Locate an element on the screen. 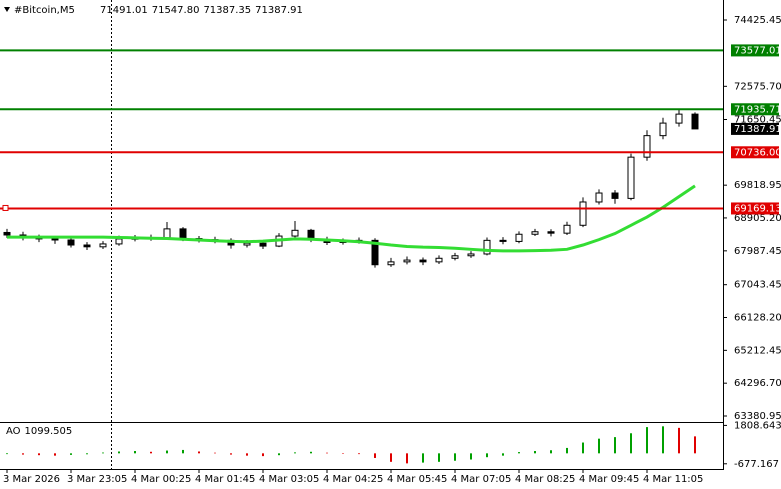 The height and width of the screenshot is (489, 781). price-label-box is located at coordinates (755, 128).